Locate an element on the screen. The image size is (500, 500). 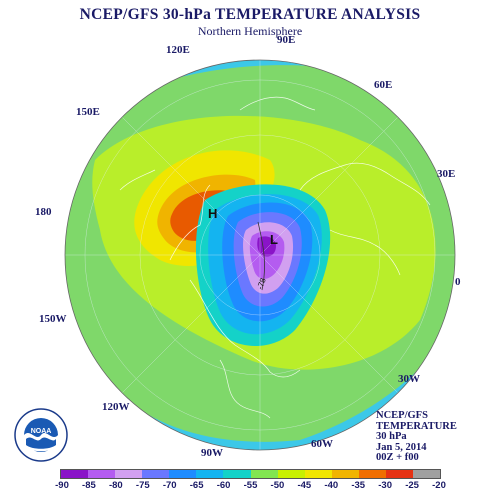
low-marker-L: L is located at coordinates (274, 239).